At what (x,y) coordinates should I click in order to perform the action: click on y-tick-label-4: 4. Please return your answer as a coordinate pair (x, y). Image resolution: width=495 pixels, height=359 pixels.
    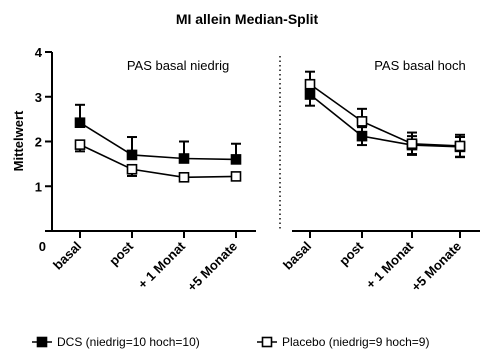
    Looking at the image, I should click on (39, 52).